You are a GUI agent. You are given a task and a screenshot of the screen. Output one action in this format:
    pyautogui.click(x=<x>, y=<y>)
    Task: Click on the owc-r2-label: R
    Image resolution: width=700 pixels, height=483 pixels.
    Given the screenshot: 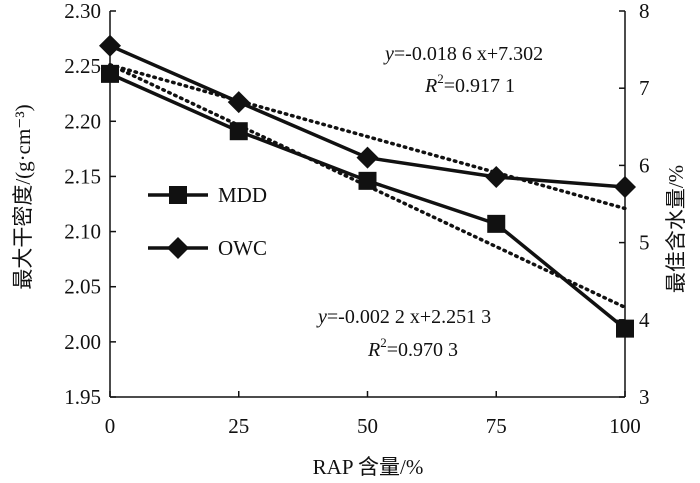 What is the action you would take?
    pyautogui.click(x=430, y=86)
    